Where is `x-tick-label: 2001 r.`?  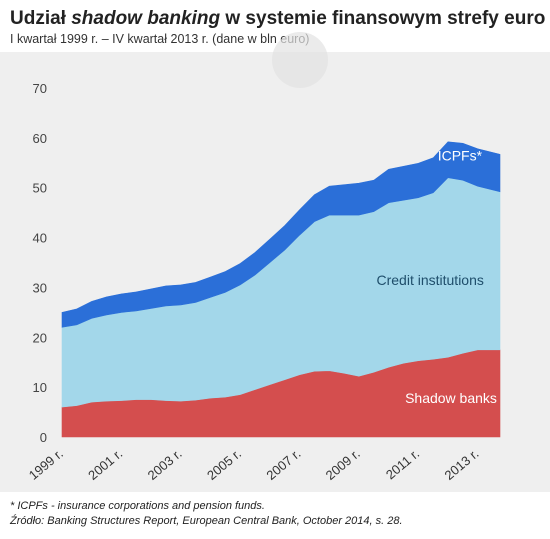 x-tick-label: 2001 r. is located at coordinates (105, 464).